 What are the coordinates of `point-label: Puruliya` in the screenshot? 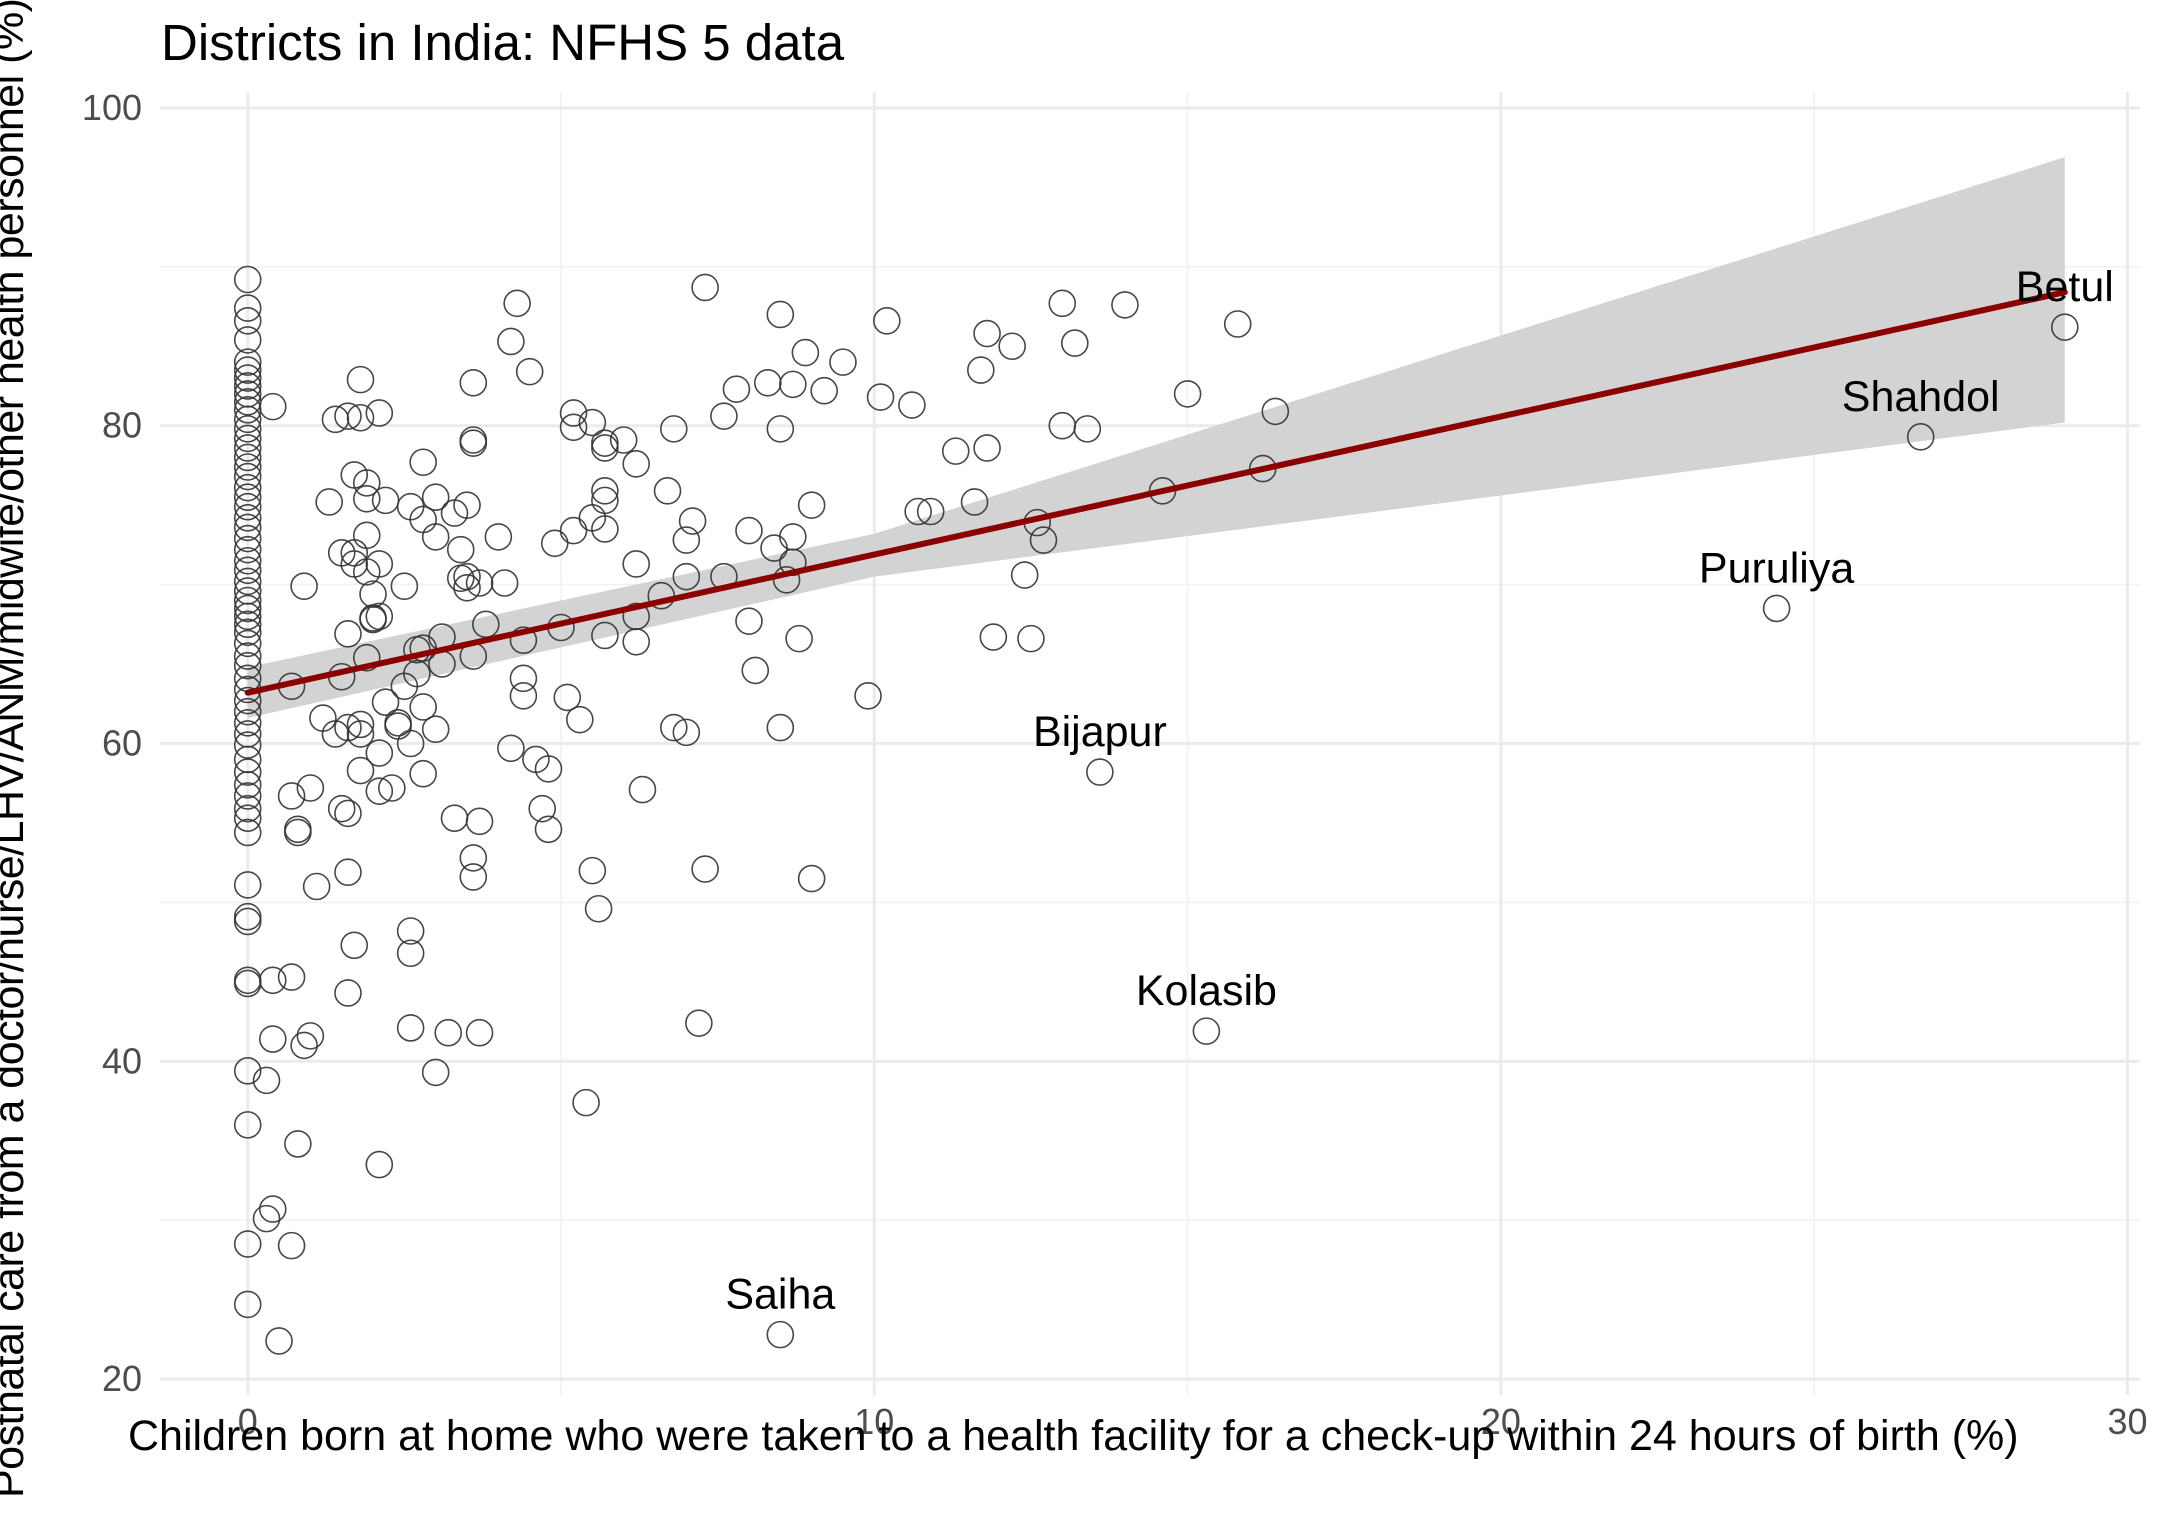 It's located at (1776, 568).